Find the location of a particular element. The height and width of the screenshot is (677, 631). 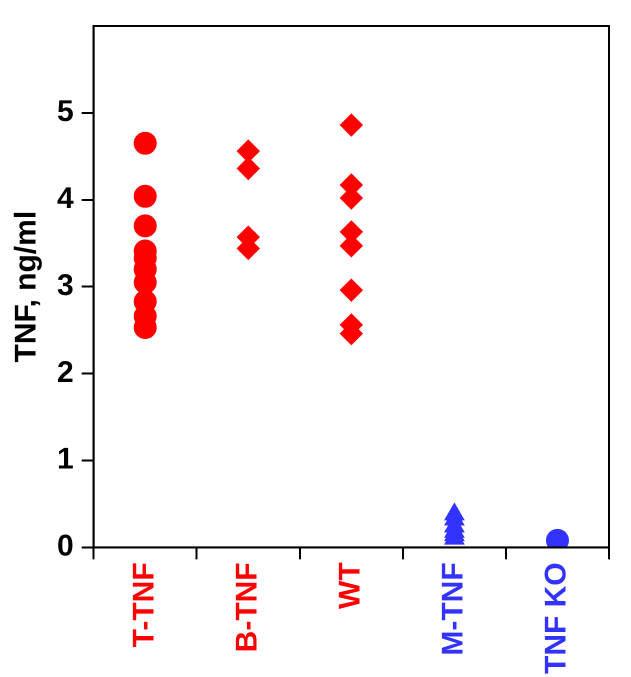

y-tick-label: 2 is located at coordinates (65, 372).